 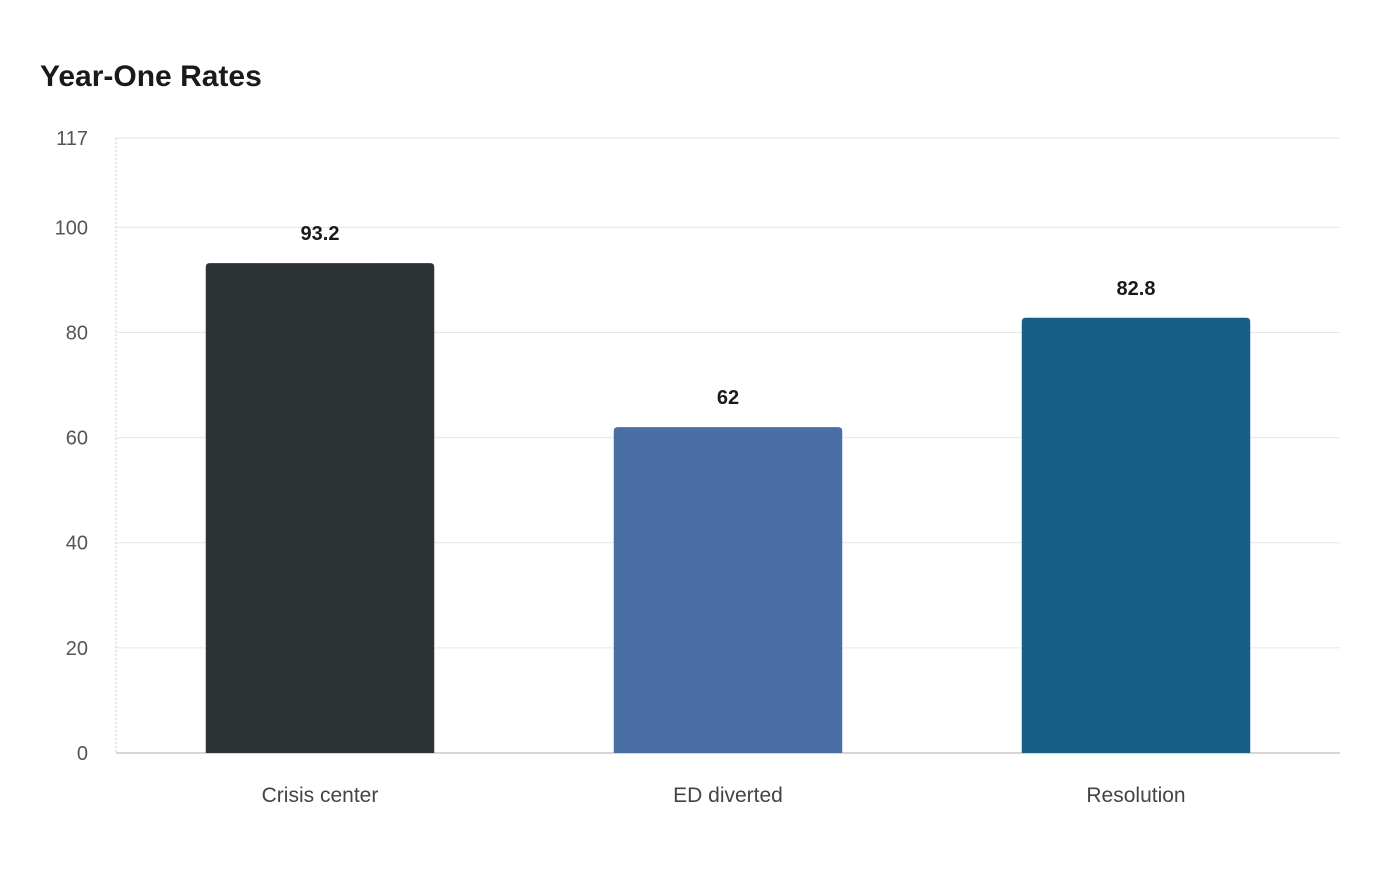 I want to click on category-label: Resolution, so click(x=1135, y=795).